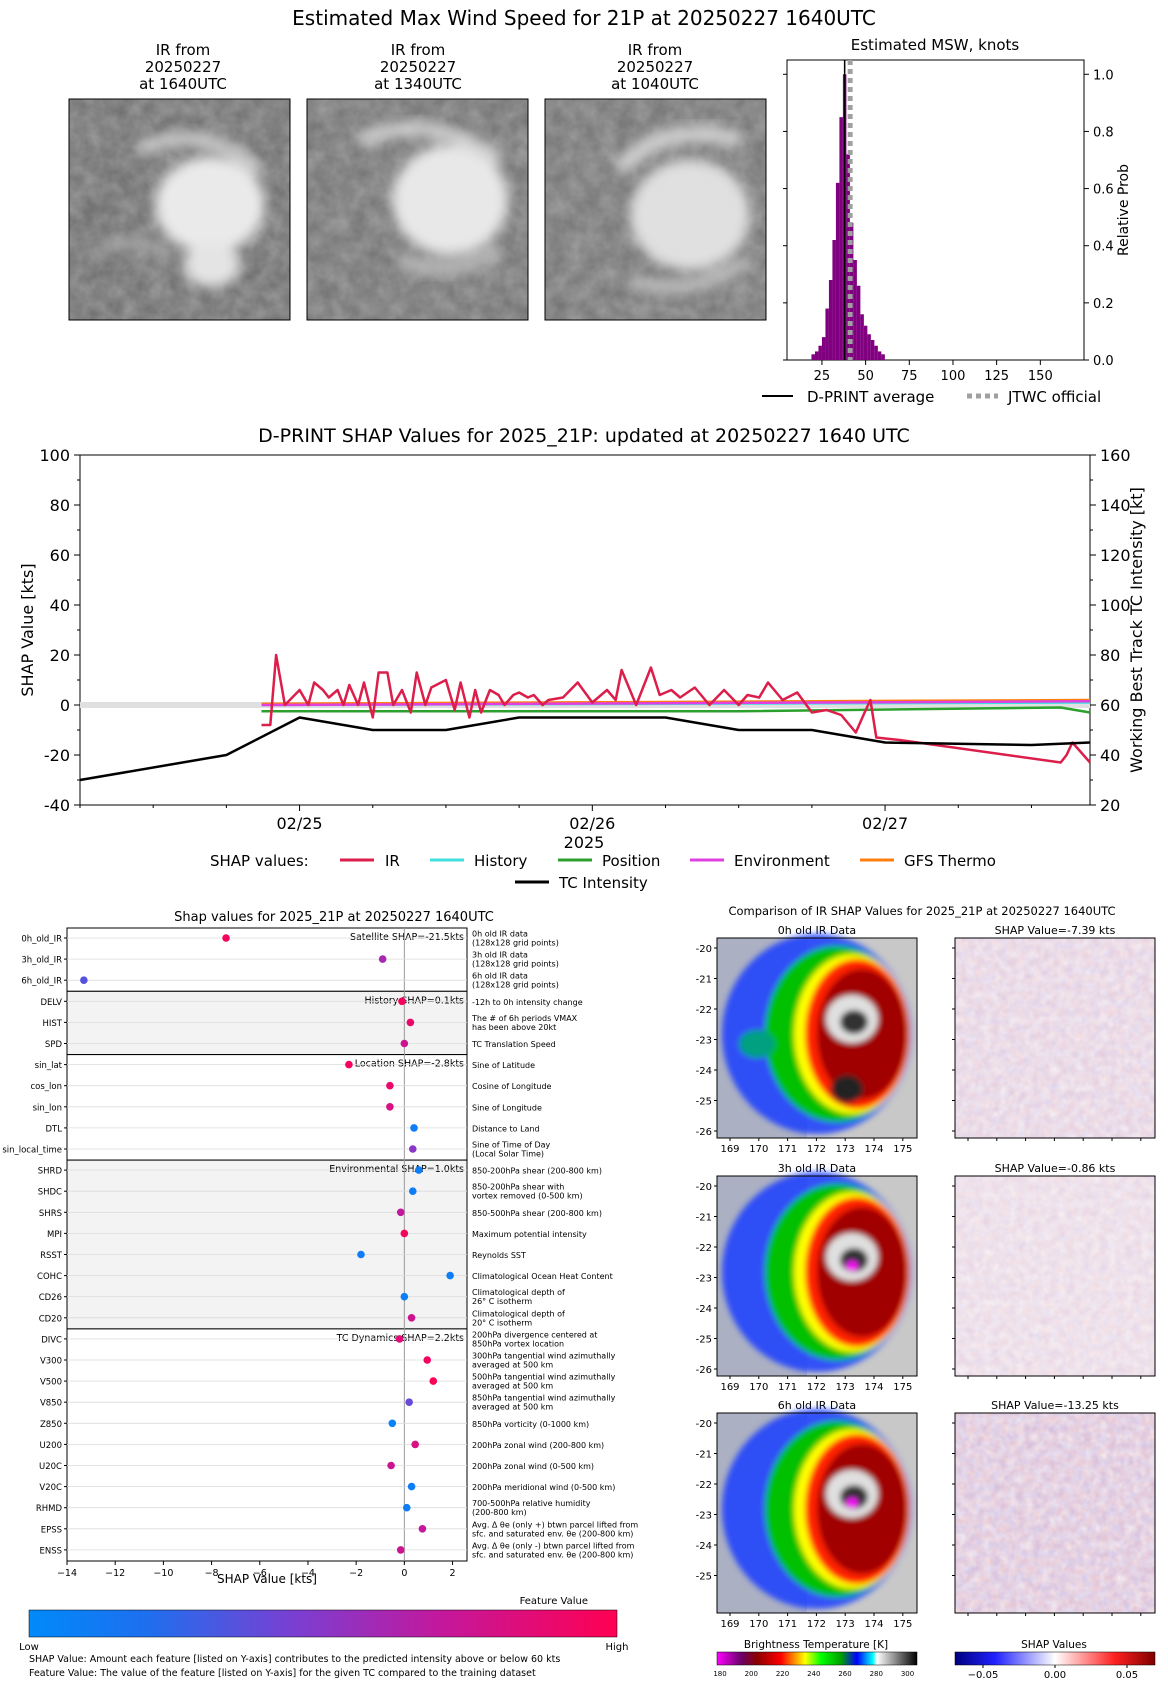  What do you see at coordinates (51, 1425) in the screenshot?
I see `feature-name: Z850` at bounding box center [51, 1425].